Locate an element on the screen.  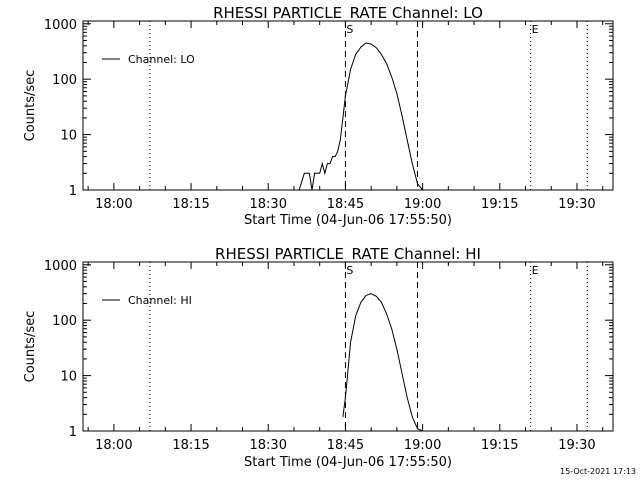
chart-title: RHESSI PARTICLE_RATE Channel: HI is located at coordinates (348, 254).